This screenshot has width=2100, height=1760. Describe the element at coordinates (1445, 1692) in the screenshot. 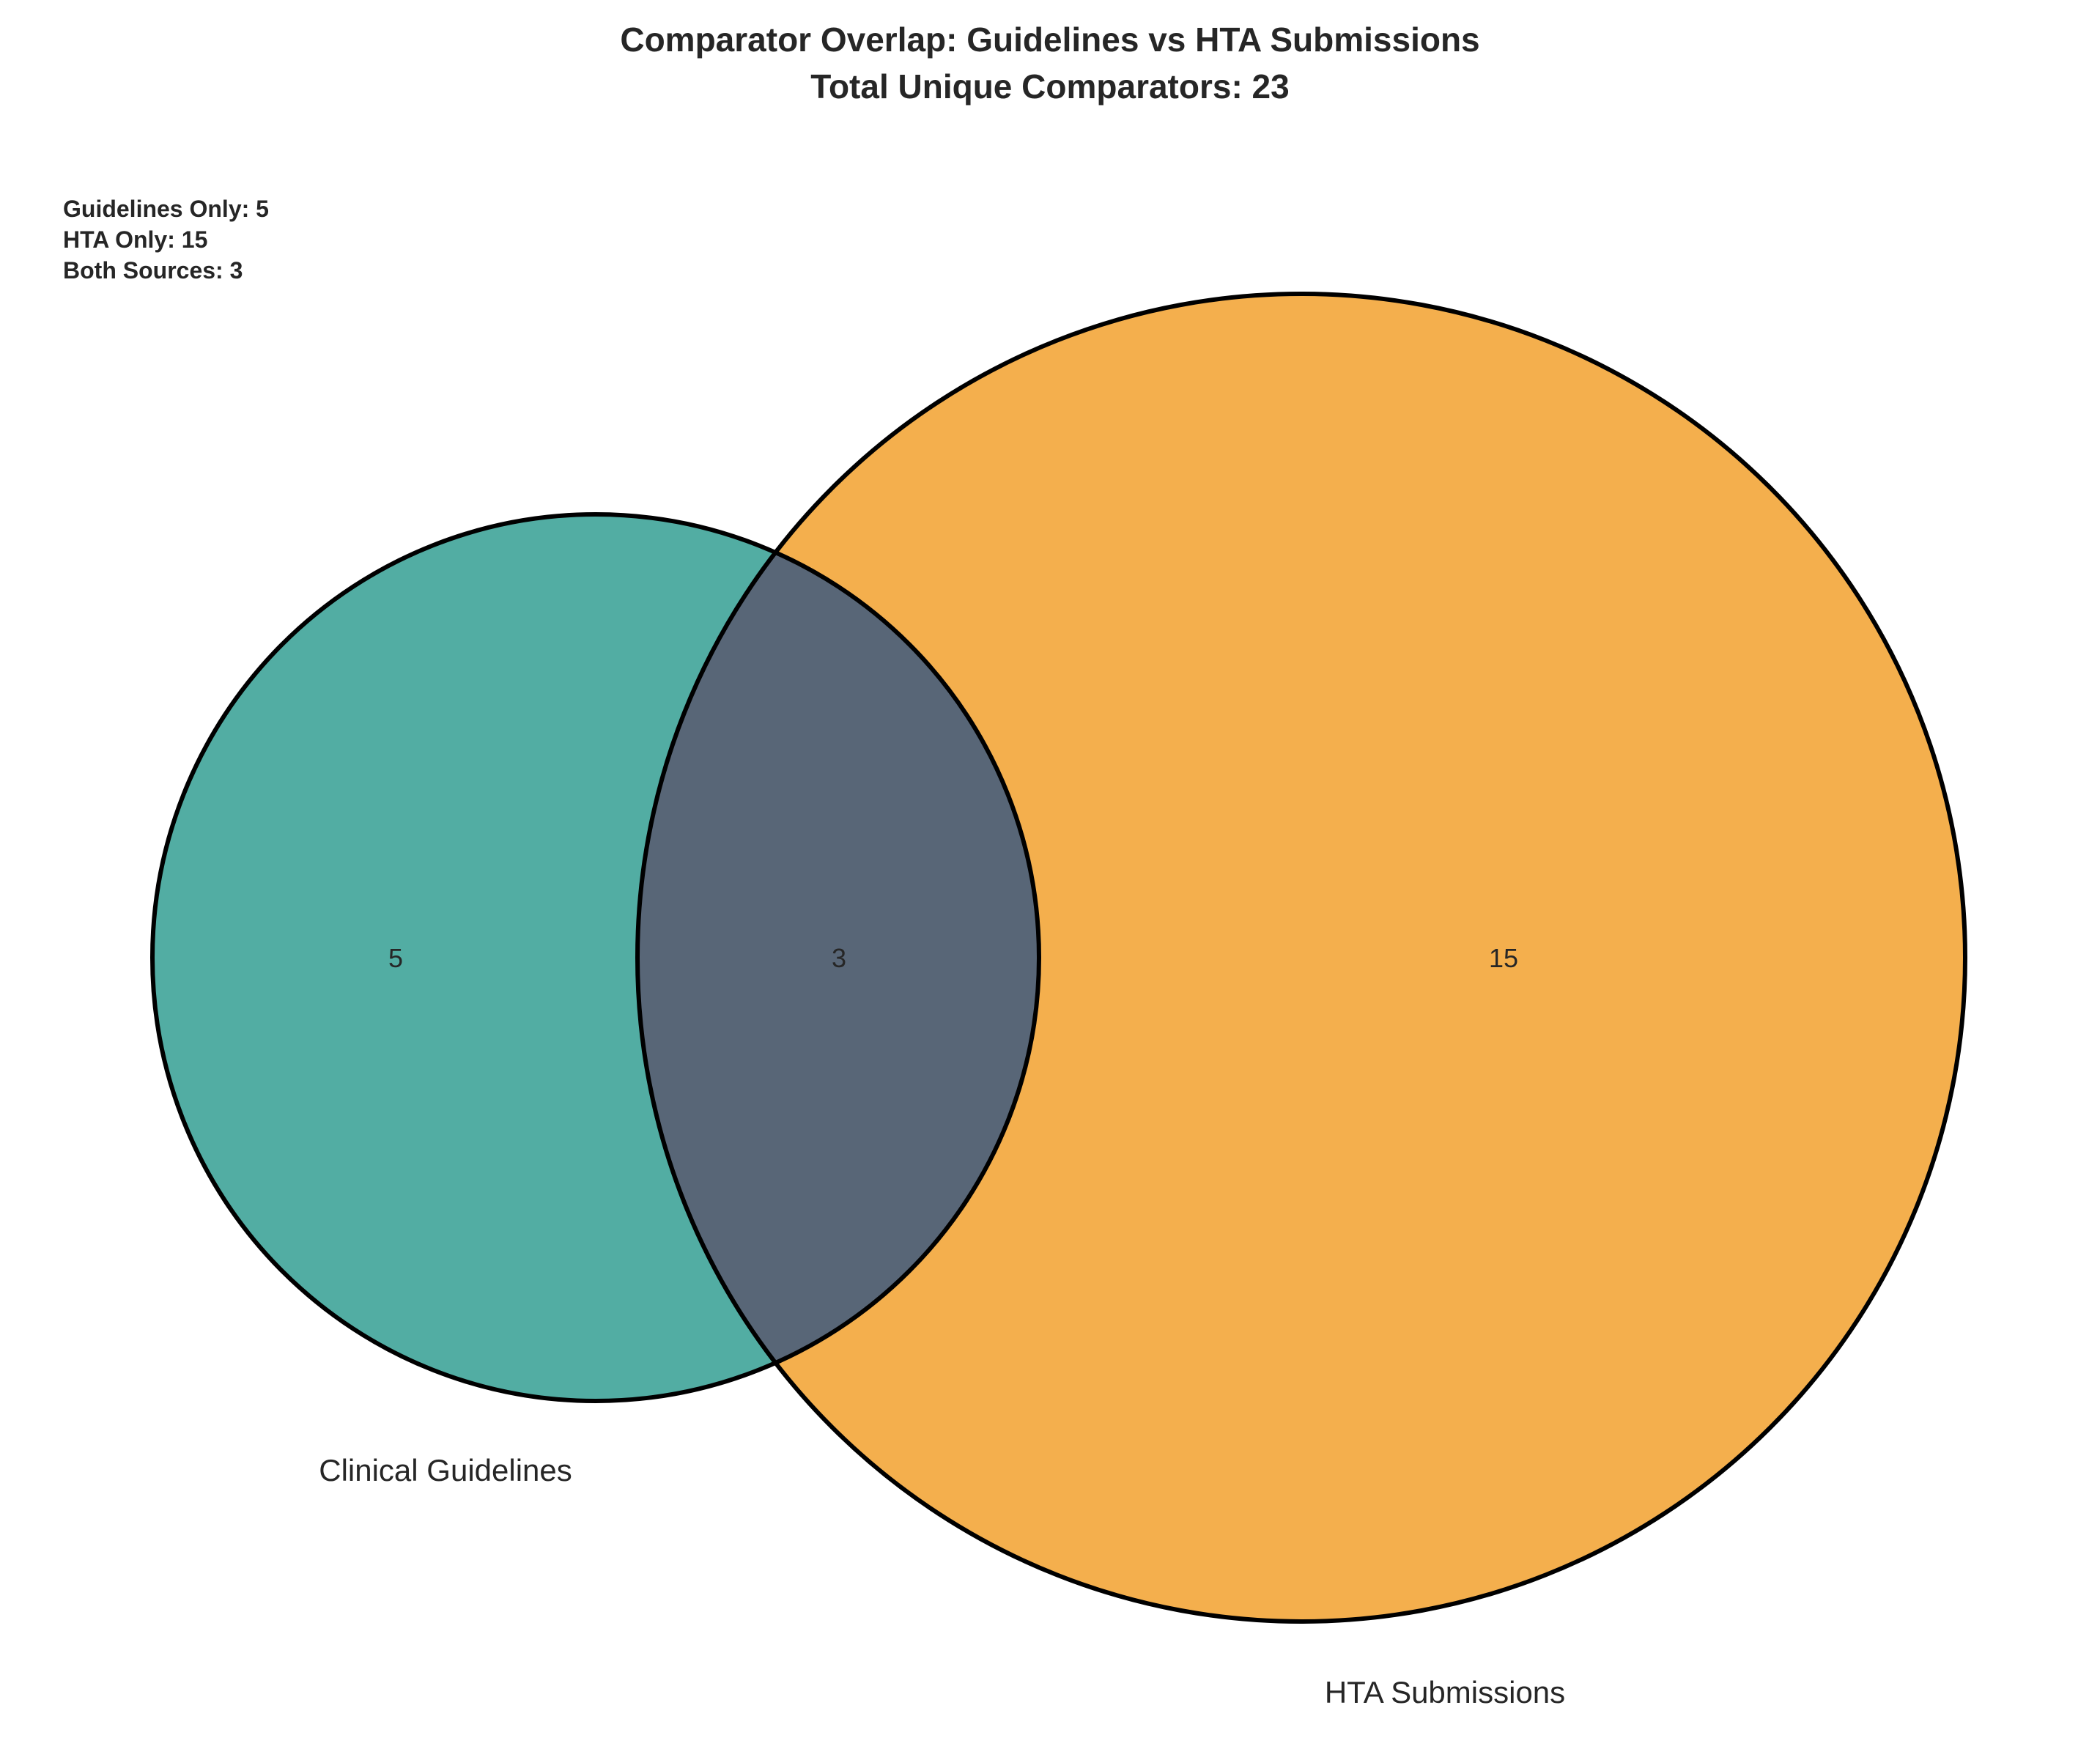

I see `hta-set-label: HTA Submissions` at that location.